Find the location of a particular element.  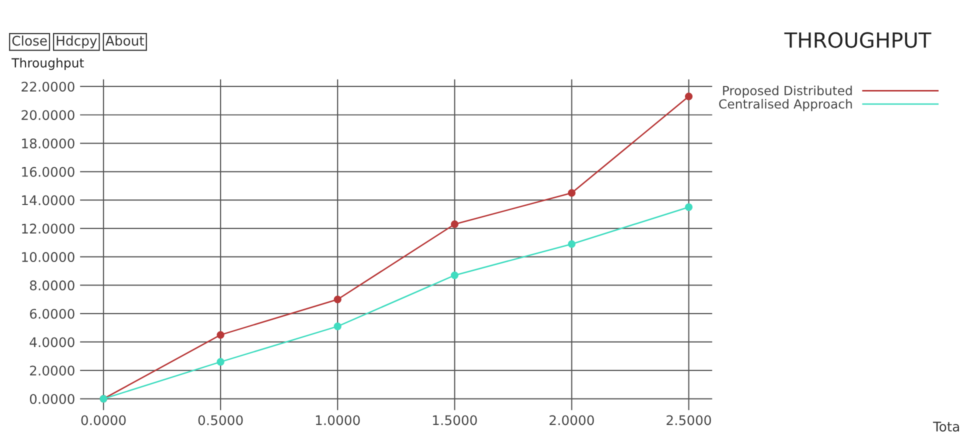

text: Proposed Distributed is located at coordinates (787, 92).